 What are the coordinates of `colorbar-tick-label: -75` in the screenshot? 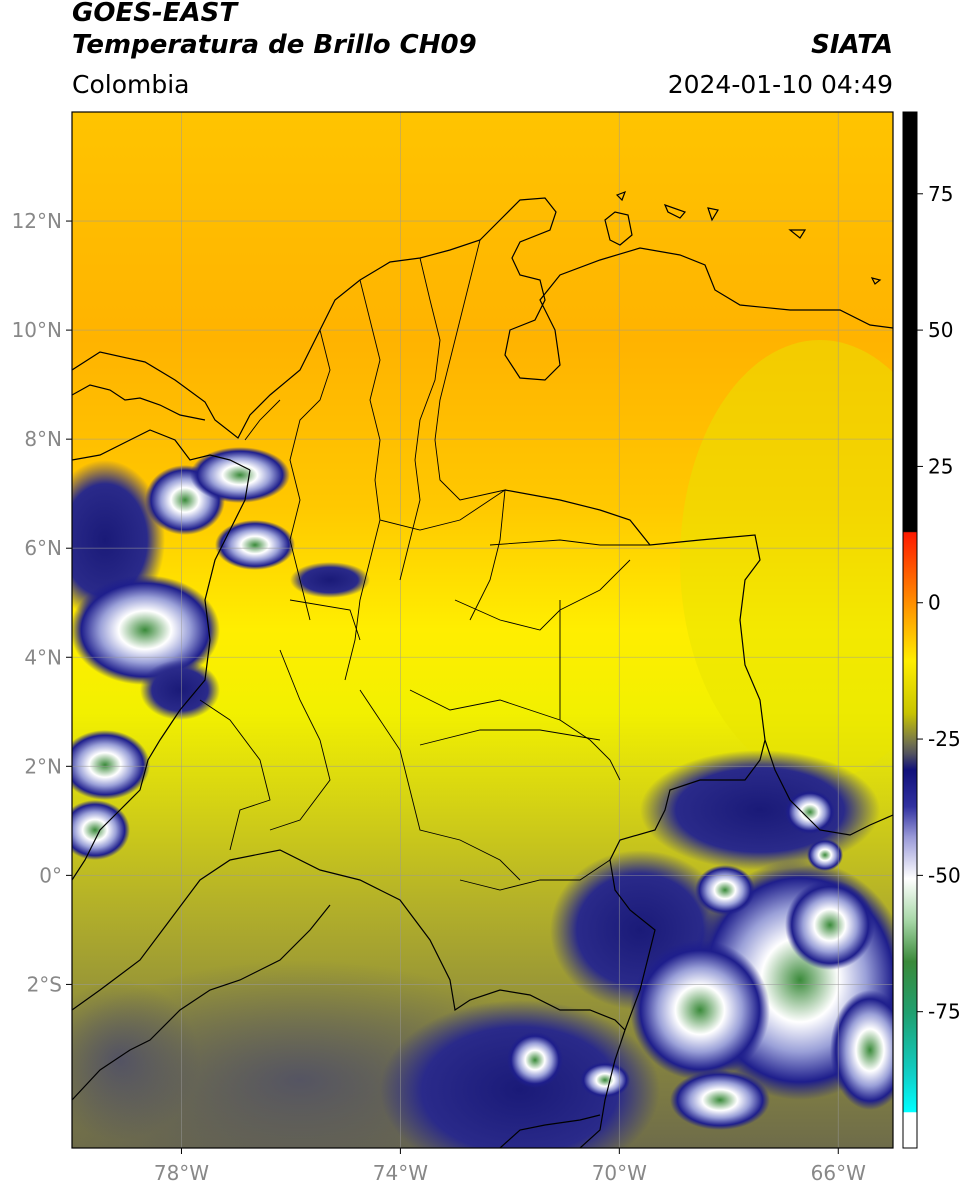 It's located at (944, 1012).